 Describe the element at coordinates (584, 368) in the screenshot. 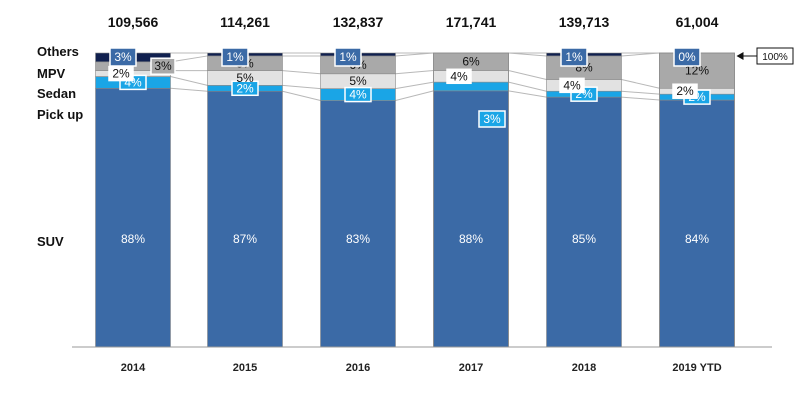

I see `category-label: 2018` at that location.